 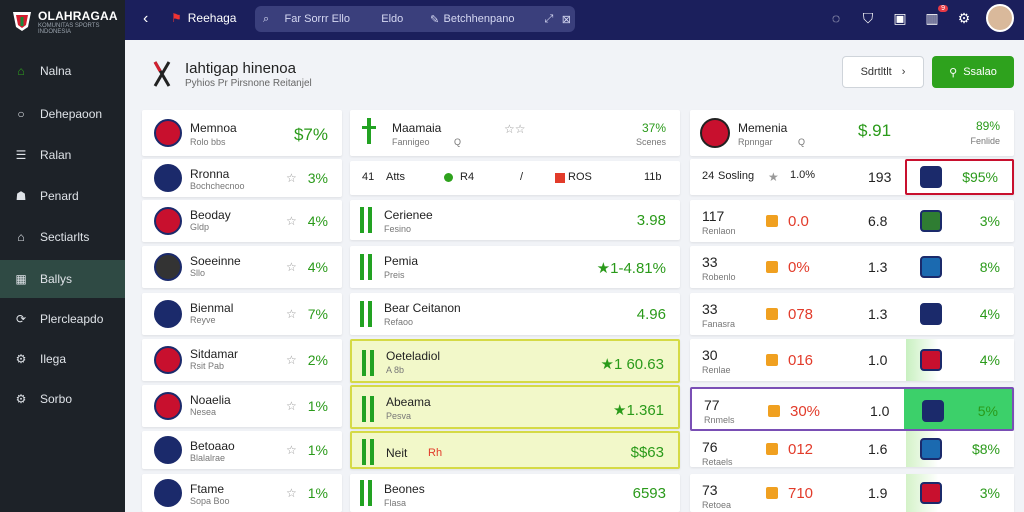 I want to click on team-header-card: Memenia Rpnngar Q $.91 89% Fenlide, so click(x=852, y=133).